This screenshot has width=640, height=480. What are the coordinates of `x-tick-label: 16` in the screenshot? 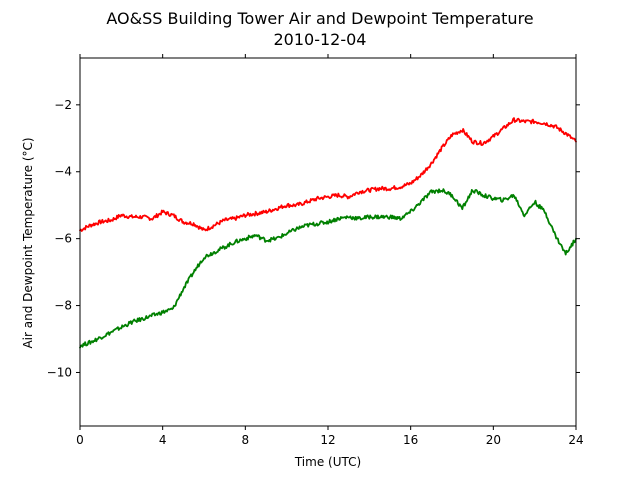 It's located at (410, 440).